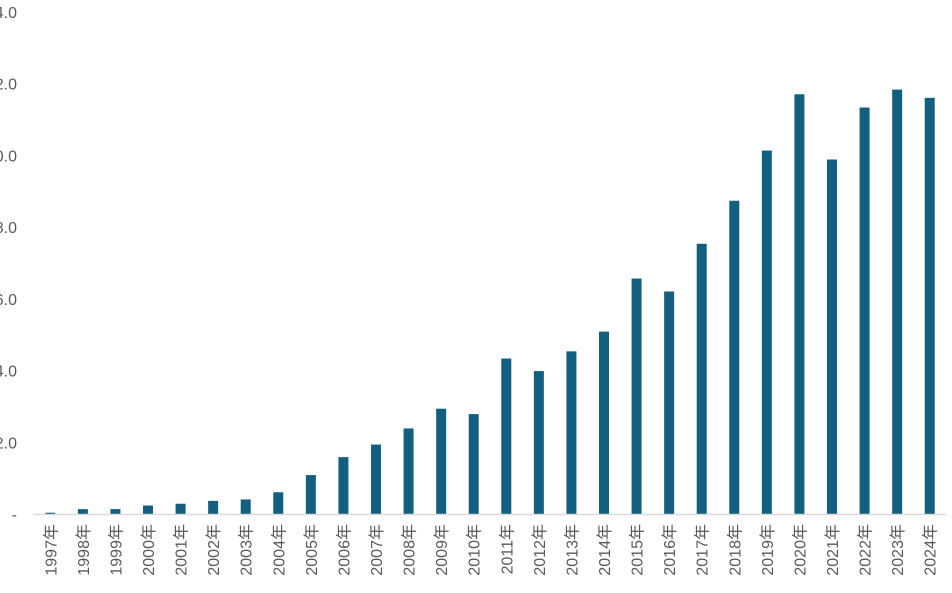 The width and height of the screenshot is (952, 593). I want to click on y-tick-label: 4.0, so click(8, 372).